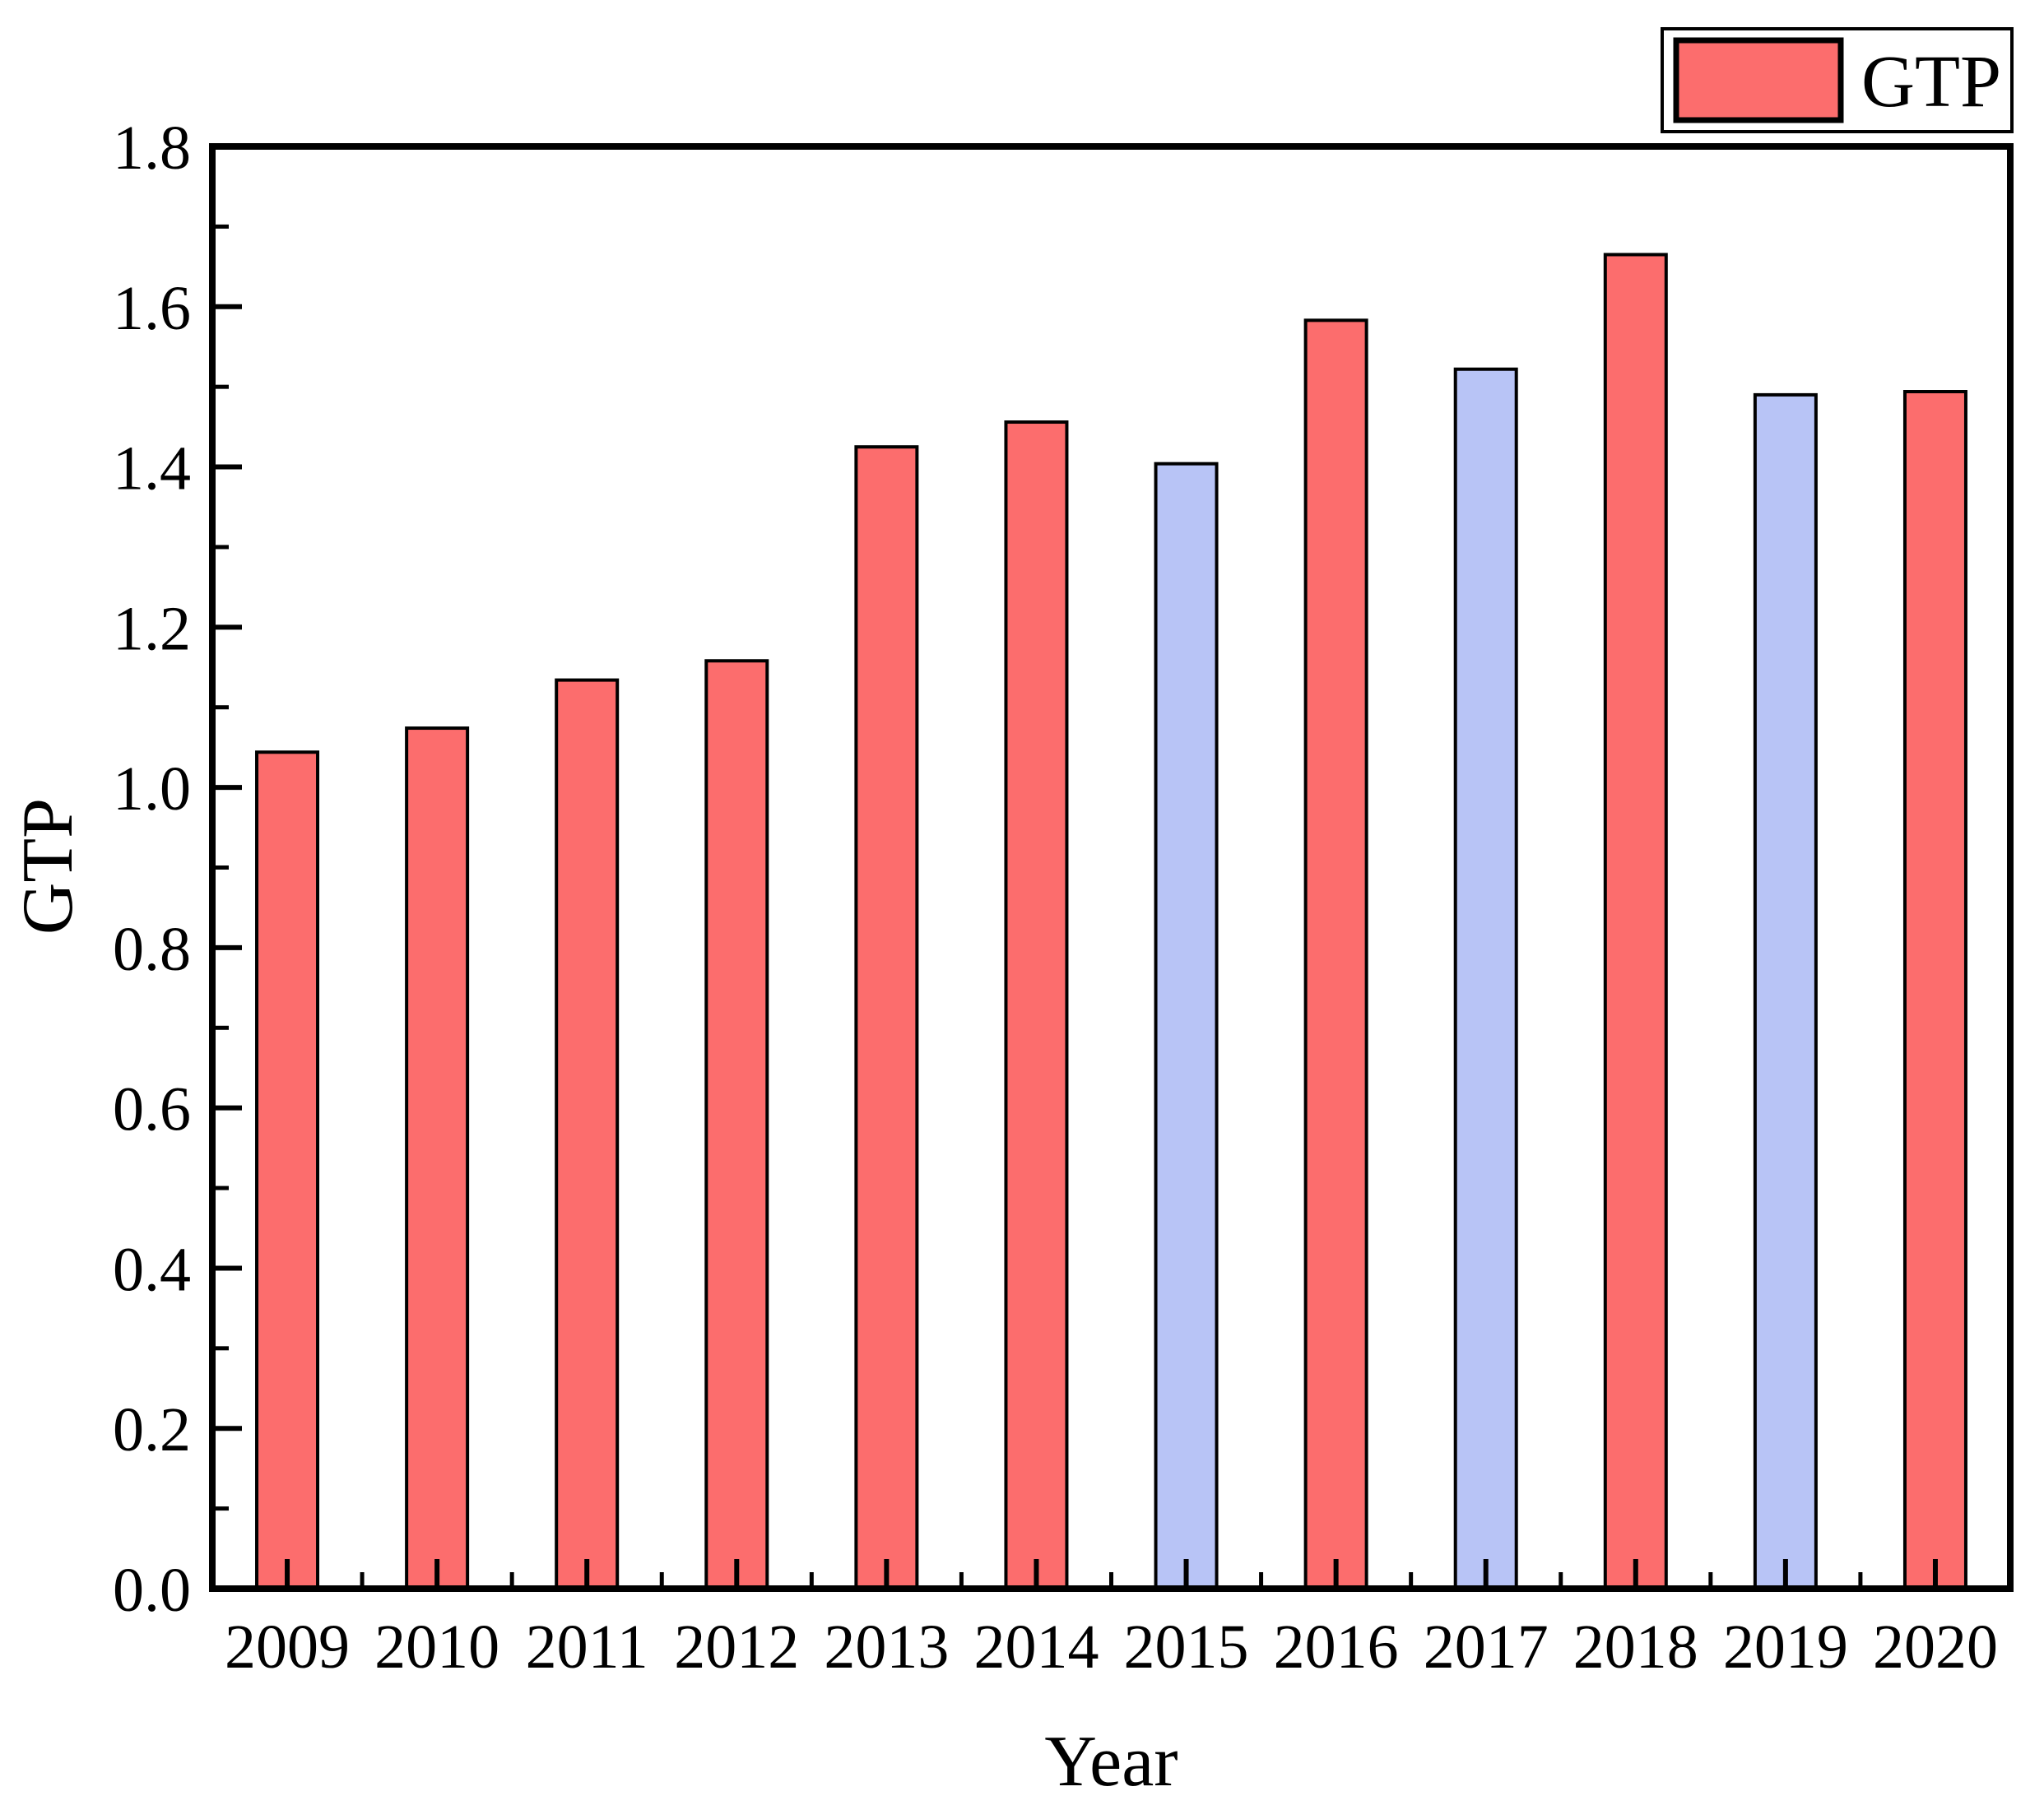 The width and height of the screenshot is (2044, 1819). I want to click on bar-2019, so click(1786, 992).